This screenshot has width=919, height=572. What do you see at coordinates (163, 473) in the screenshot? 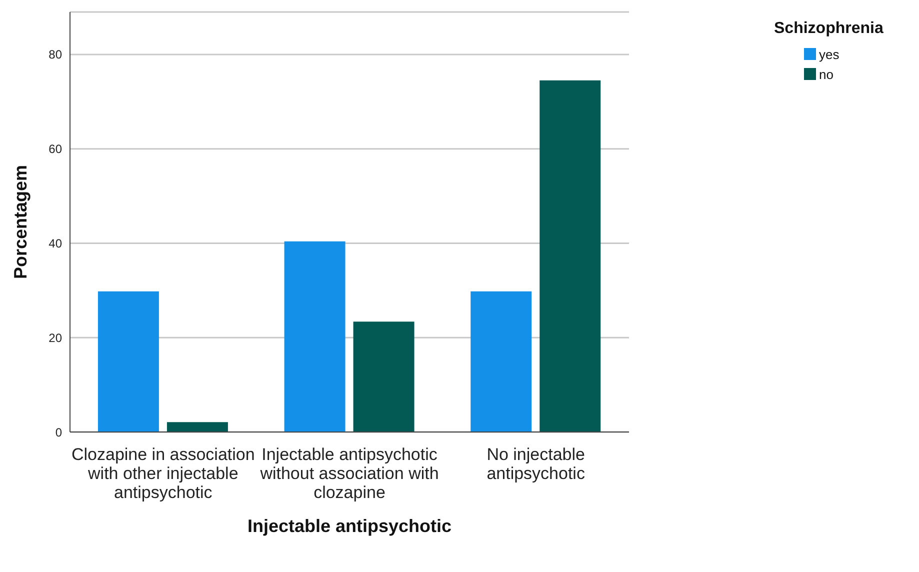
I see `x-tick-label: Clozapine in association with other injectable antipsychotic` at bounding box center [163, 473].